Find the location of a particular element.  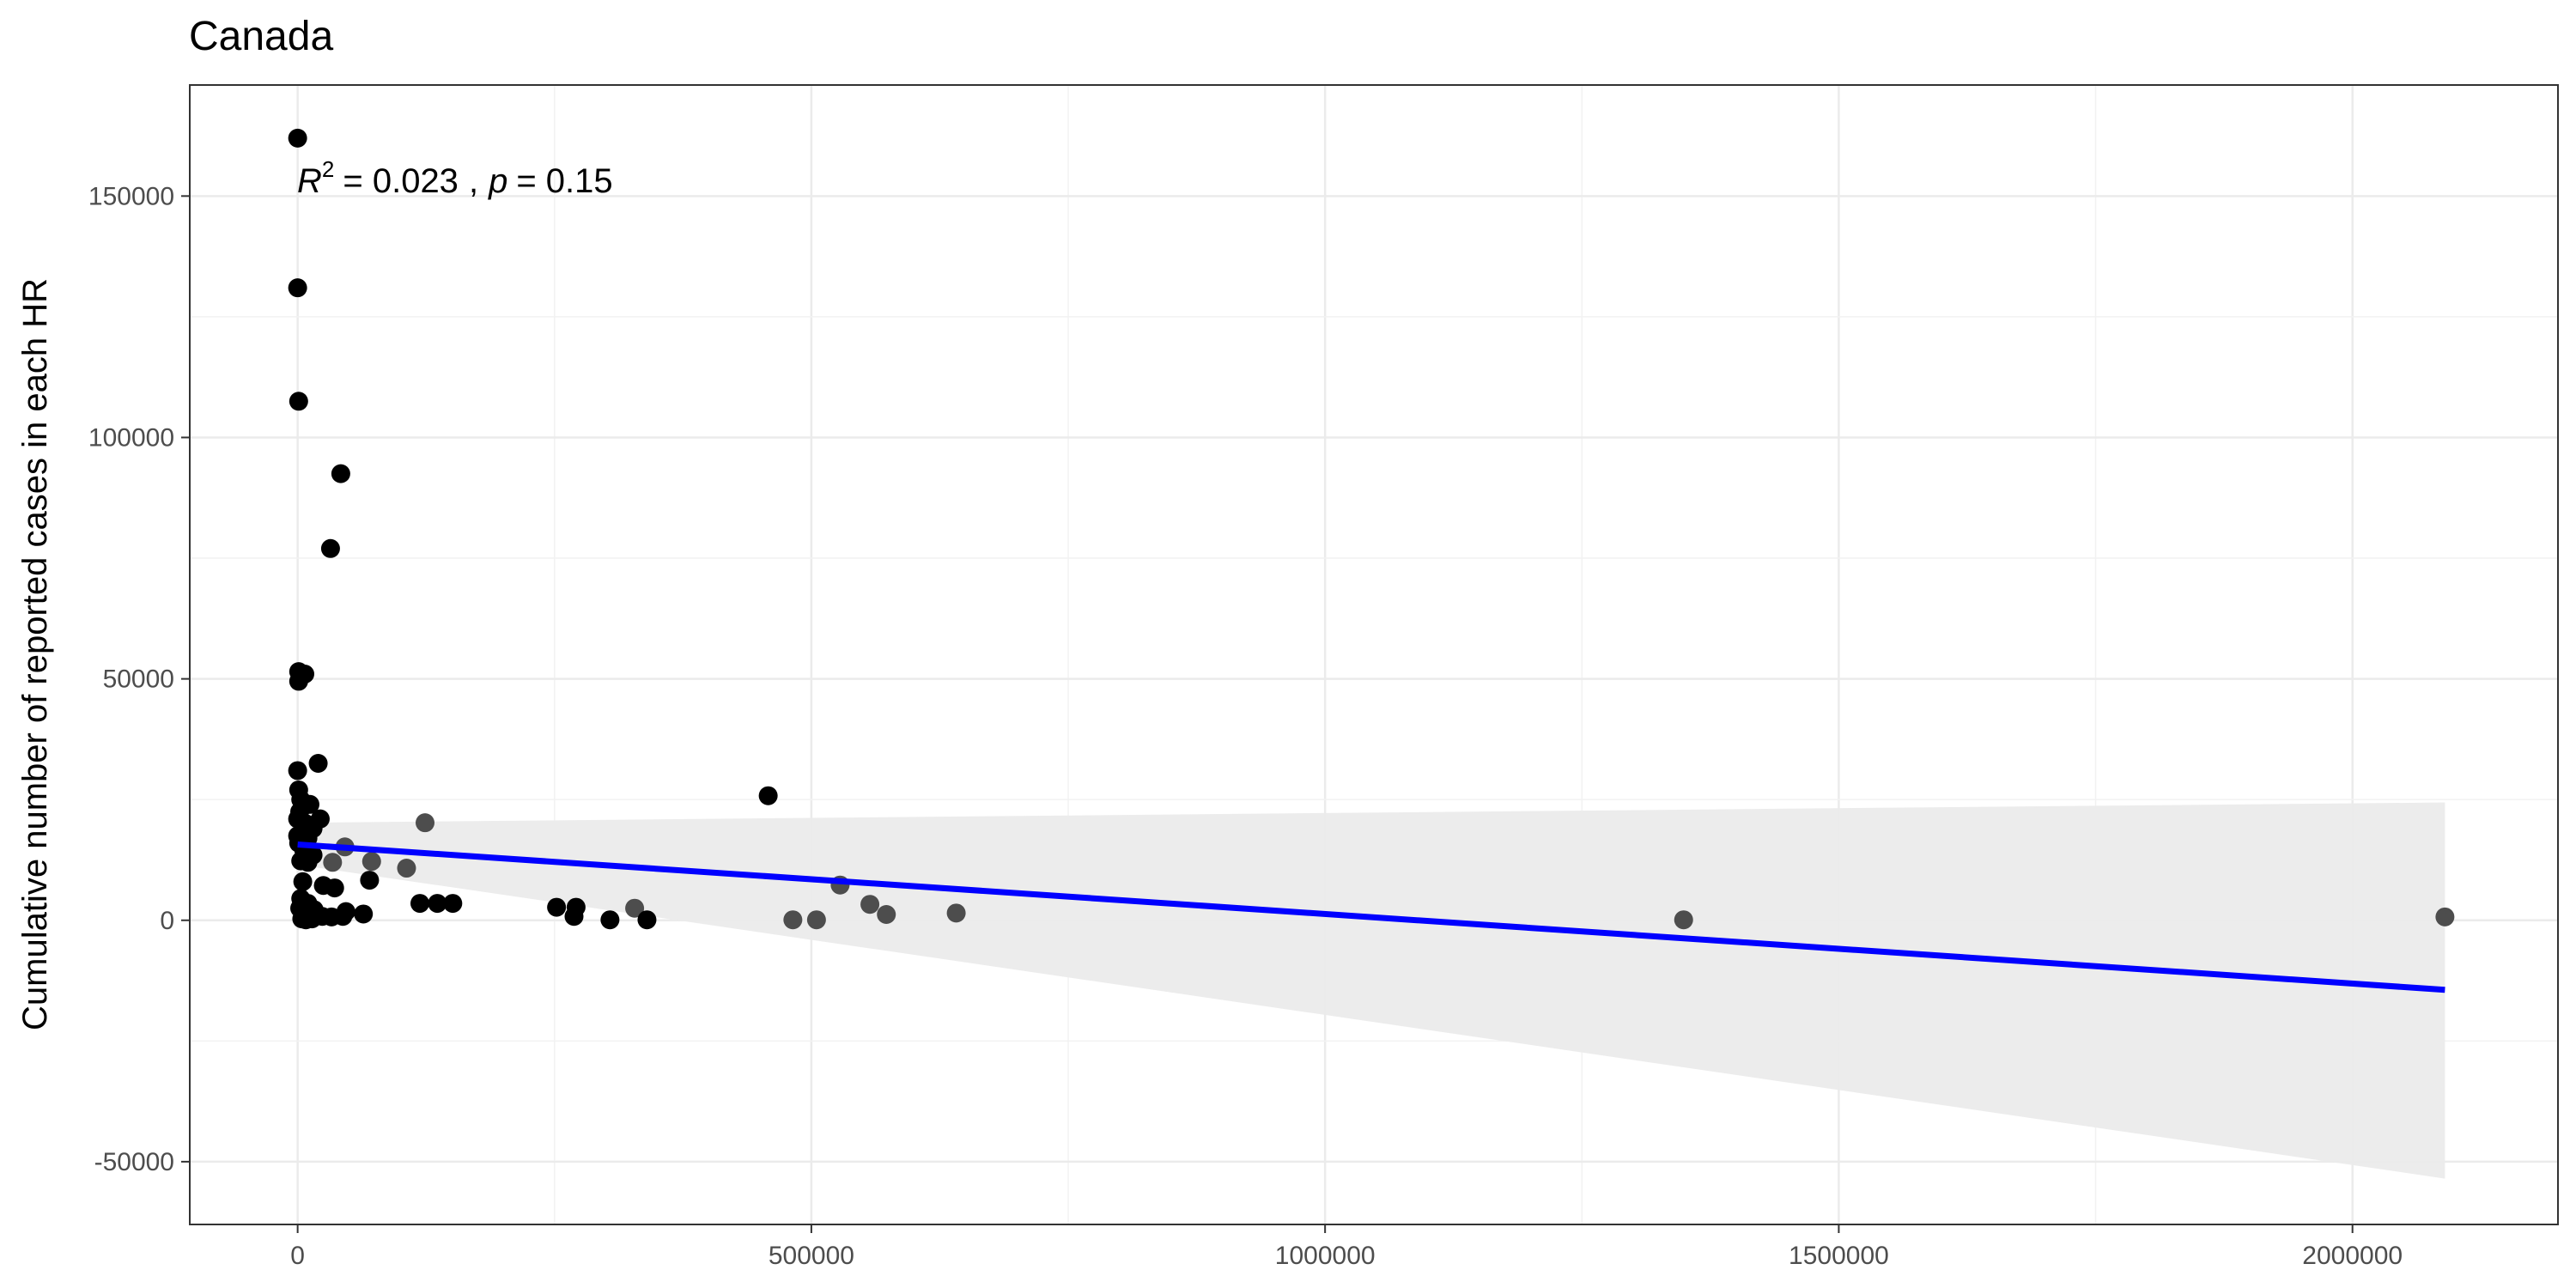

regression-line-layer is located at coordinates (1371, 917).